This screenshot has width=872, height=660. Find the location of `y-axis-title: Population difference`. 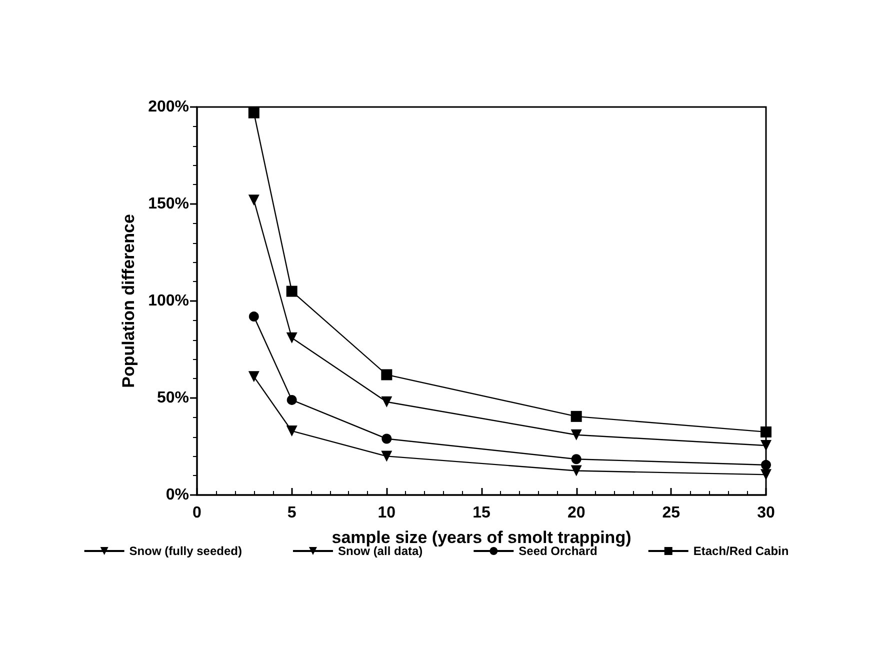

y-axis-title: Population difference is located at coordinates (128, 301).